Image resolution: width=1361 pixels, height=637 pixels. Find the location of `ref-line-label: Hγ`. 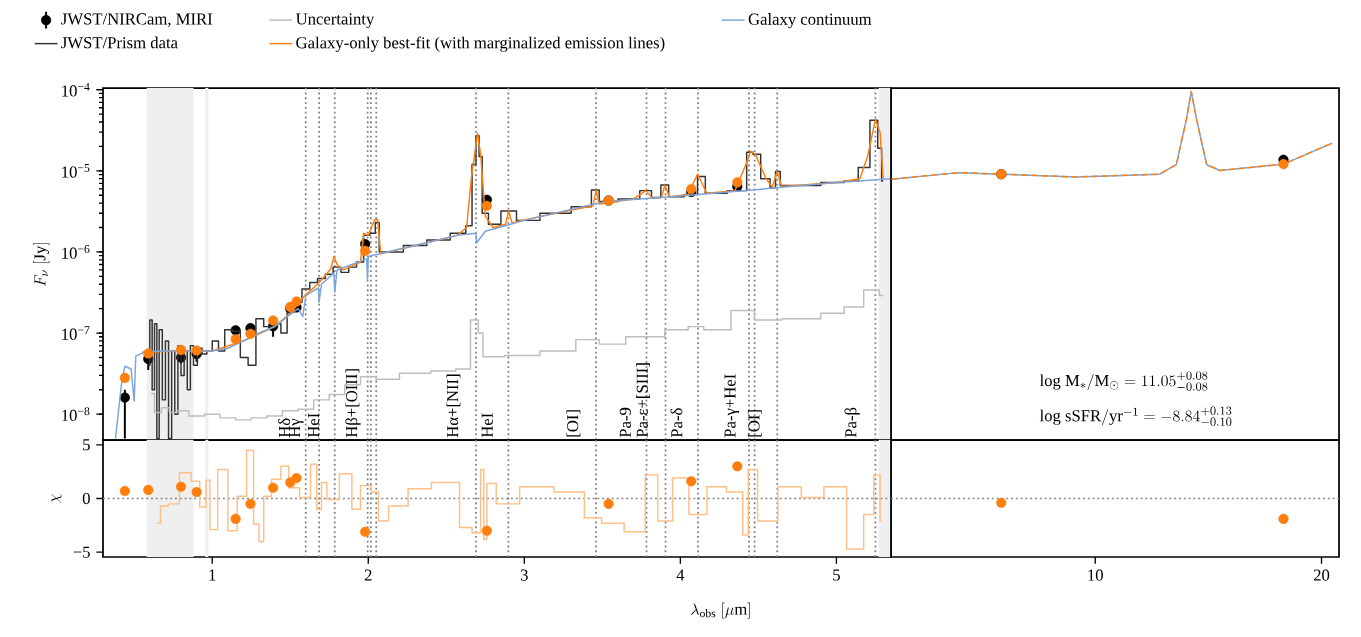

ref-line-label: Hγ is located at coordinates (296, 428).